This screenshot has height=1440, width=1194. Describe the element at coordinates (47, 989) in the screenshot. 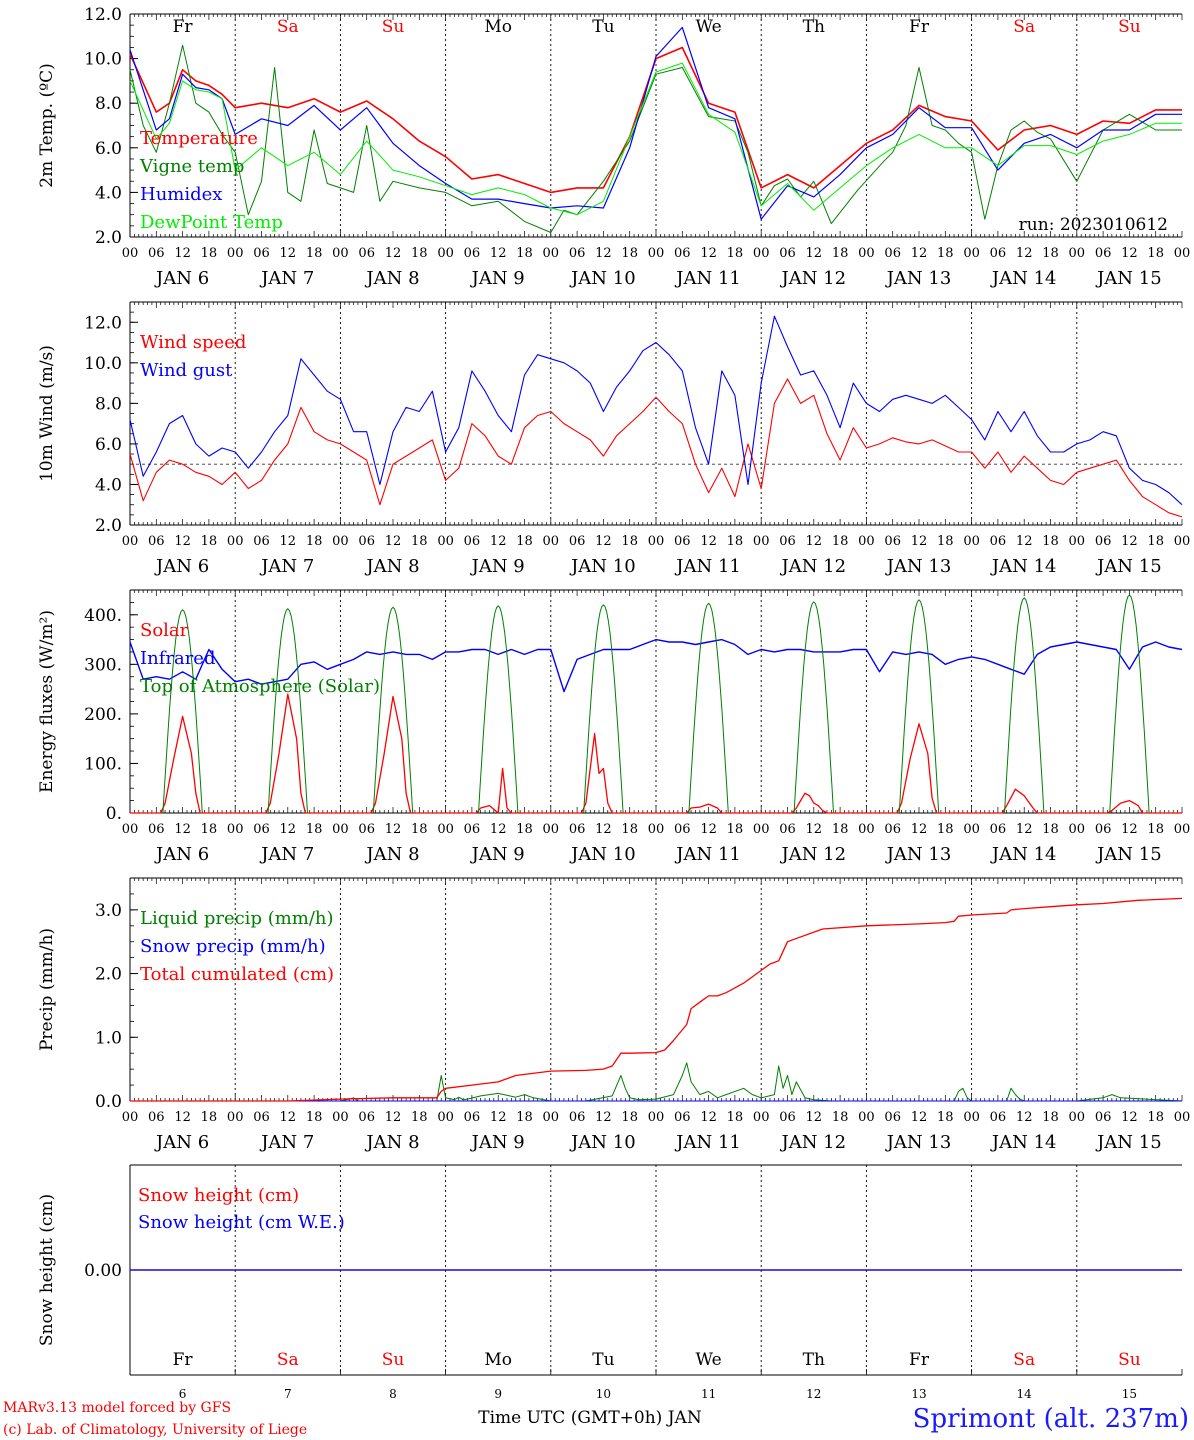

I see `y-axis-label: Precip (mm/h)` at that location.